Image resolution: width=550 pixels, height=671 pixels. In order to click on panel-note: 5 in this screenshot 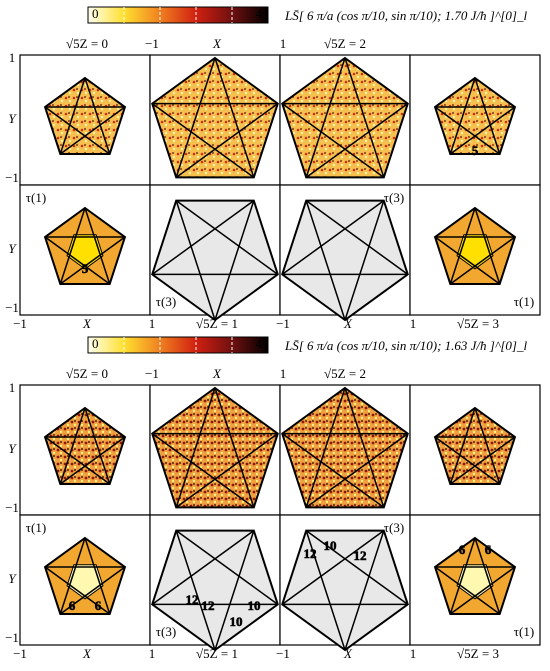, I will do `click(85, 268)`.